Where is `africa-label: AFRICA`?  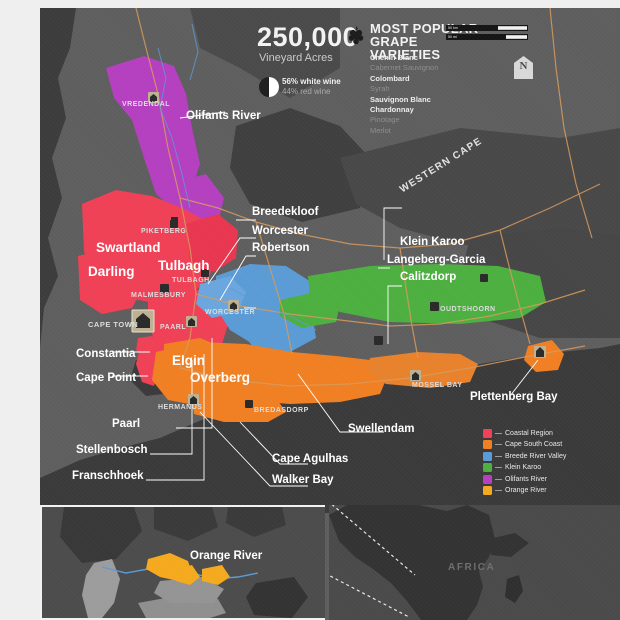 africa-label: AFRICA is located at coordinates (472, 567).